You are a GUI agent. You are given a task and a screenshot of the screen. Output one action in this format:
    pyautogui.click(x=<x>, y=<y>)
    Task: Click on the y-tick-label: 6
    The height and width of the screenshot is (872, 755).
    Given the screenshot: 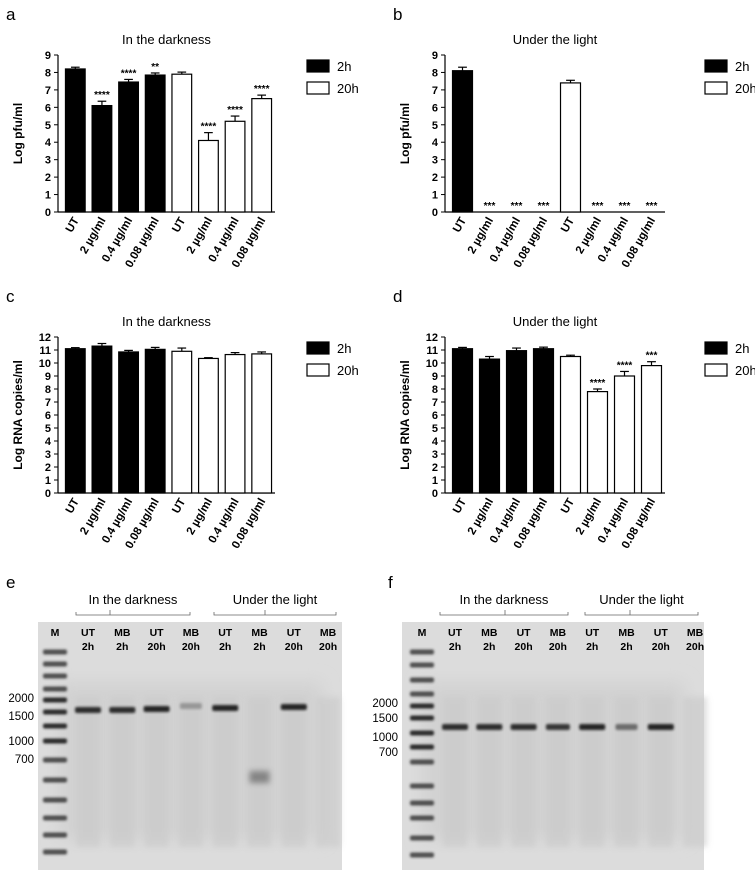 What is the action you would take?
    pyautogui.click(x=48, y=416)
    